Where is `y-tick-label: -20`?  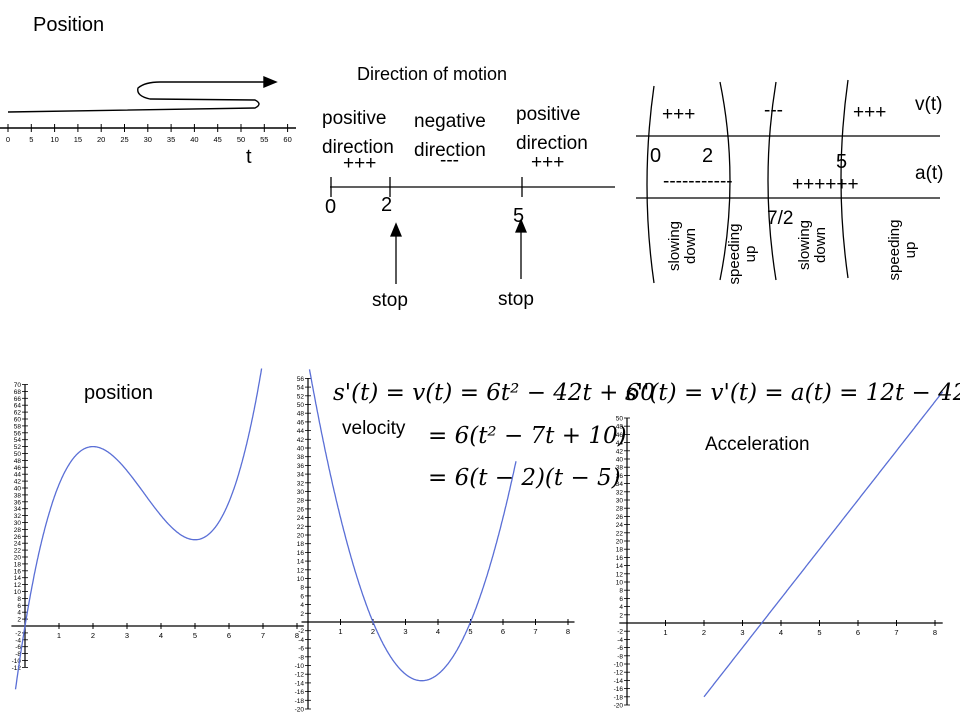 y-tick-label: -20 is located at coordinates (300, 710).